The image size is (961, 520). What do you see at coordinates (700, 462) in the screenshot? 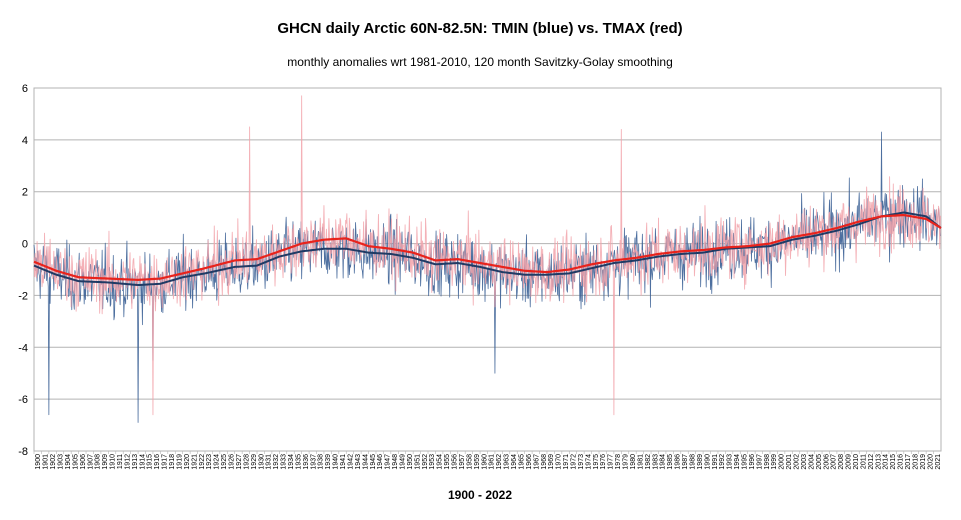
I see `x-tick-label: 1989` at bounding box center [700, 462].